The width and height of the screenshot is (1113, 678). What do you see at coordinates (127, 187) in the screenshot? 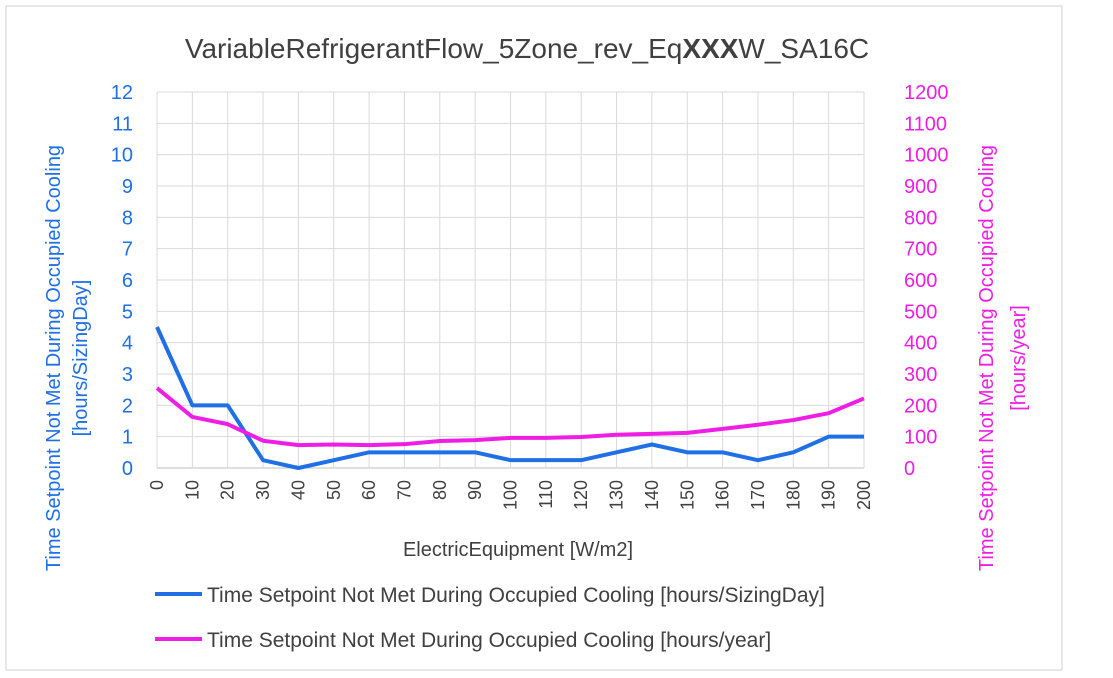
I see `left-tick-label: 9` at bounding box center [127, 187].